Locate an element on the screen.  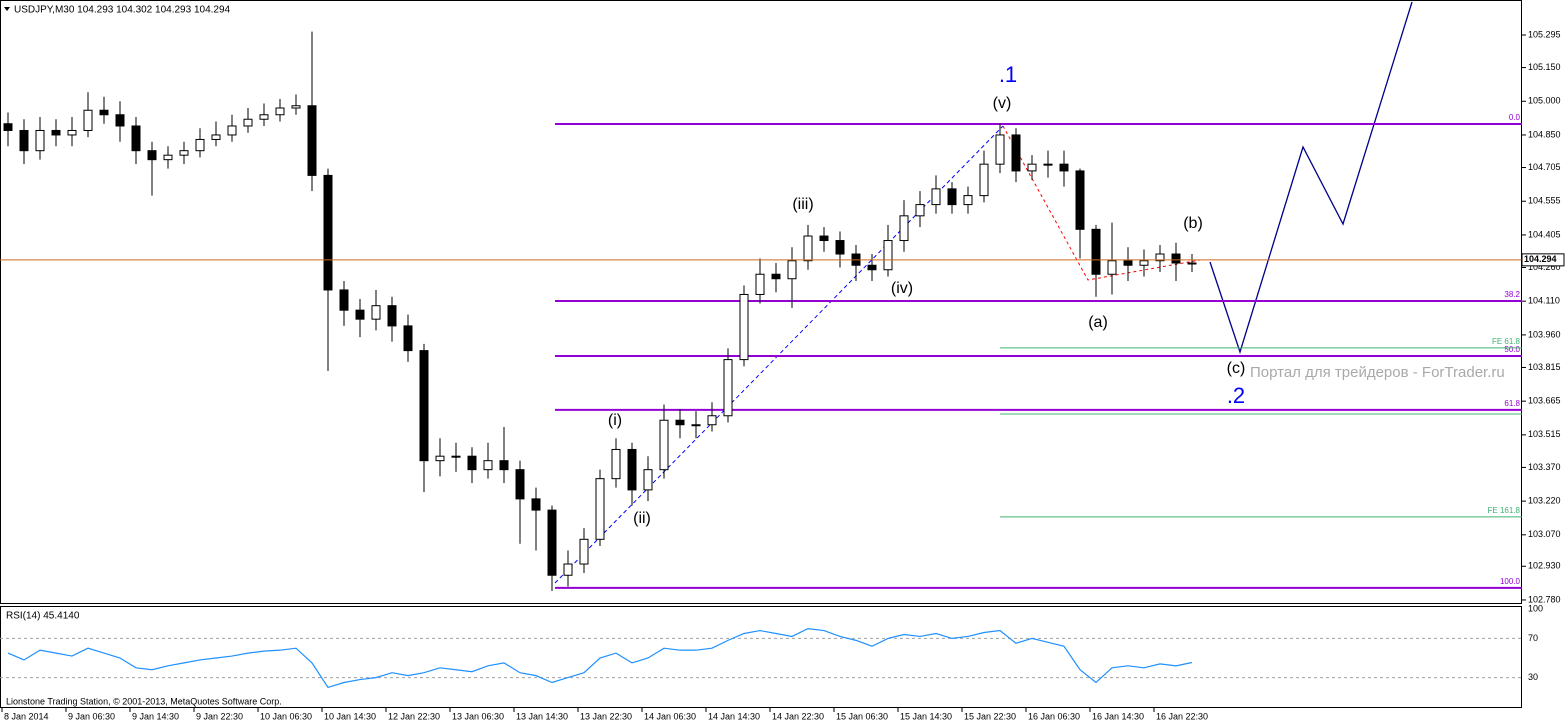
x-tick-label: 13 Jan 22:30 is located at coordinates (606, 716).